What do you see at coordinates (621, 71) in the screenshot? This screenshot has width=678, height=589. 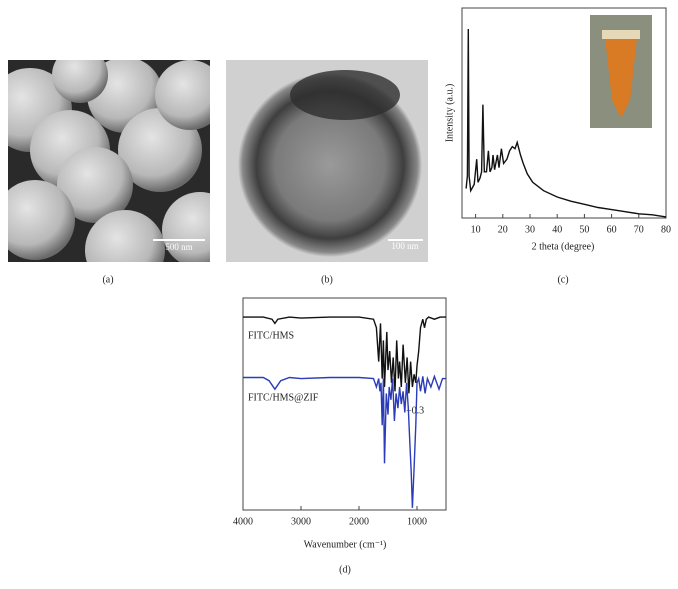 I see `inset-photo` at bounding box center [621, 71].